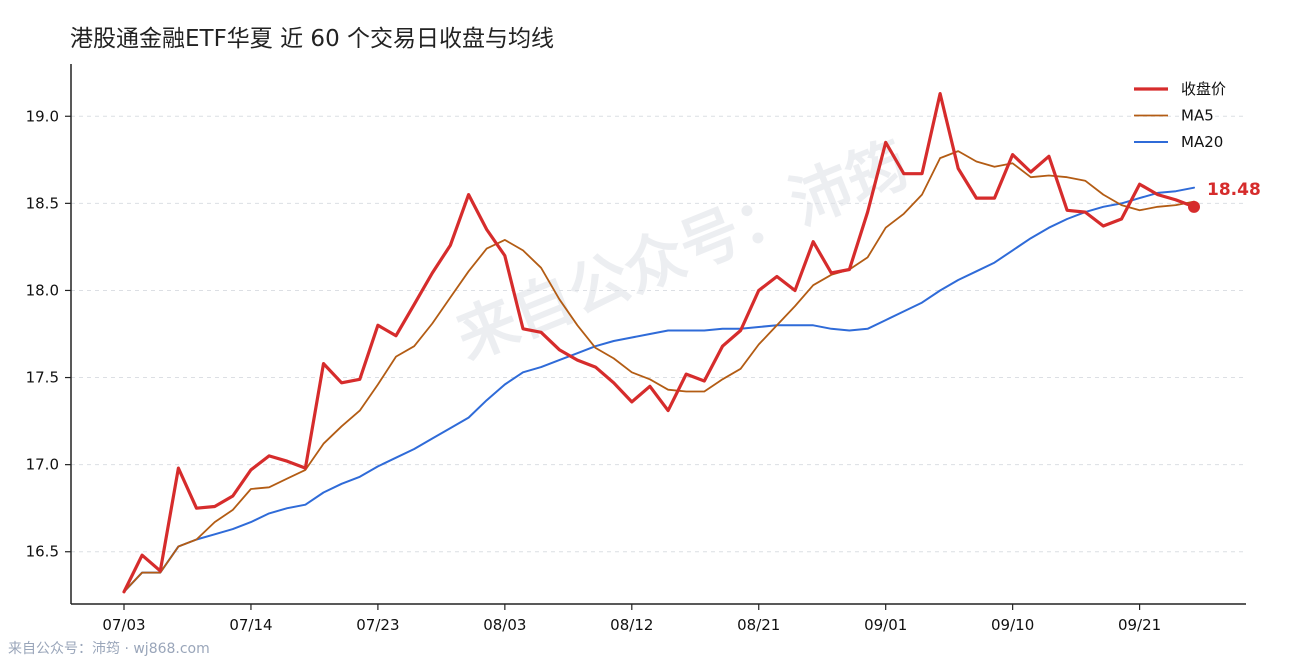 Image resolution: width=1290 pixels, height=660 pixels. I want to click on x-tick-label: 08/12, so click(631, 625).